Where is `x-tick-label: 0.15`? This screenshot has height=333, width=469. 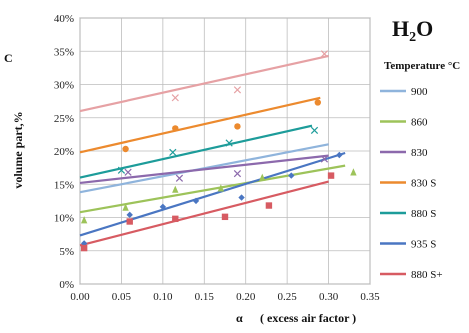
x-tick-label: 0.15 is located at coordinates (205, 297).